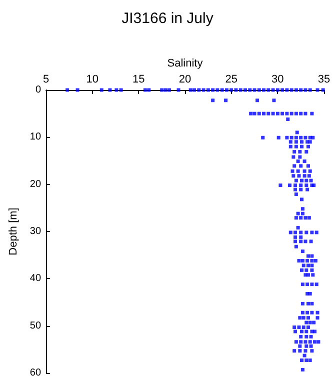 The image size is (335, 384). I want to click on x-tick-label: 10, so click(92, 80).